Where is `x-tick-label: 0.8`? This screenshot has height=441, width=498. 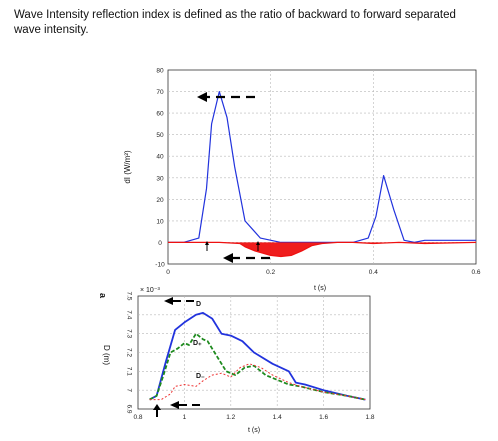
x-tick-label: 0.8 is located at coordinates (137, 417).